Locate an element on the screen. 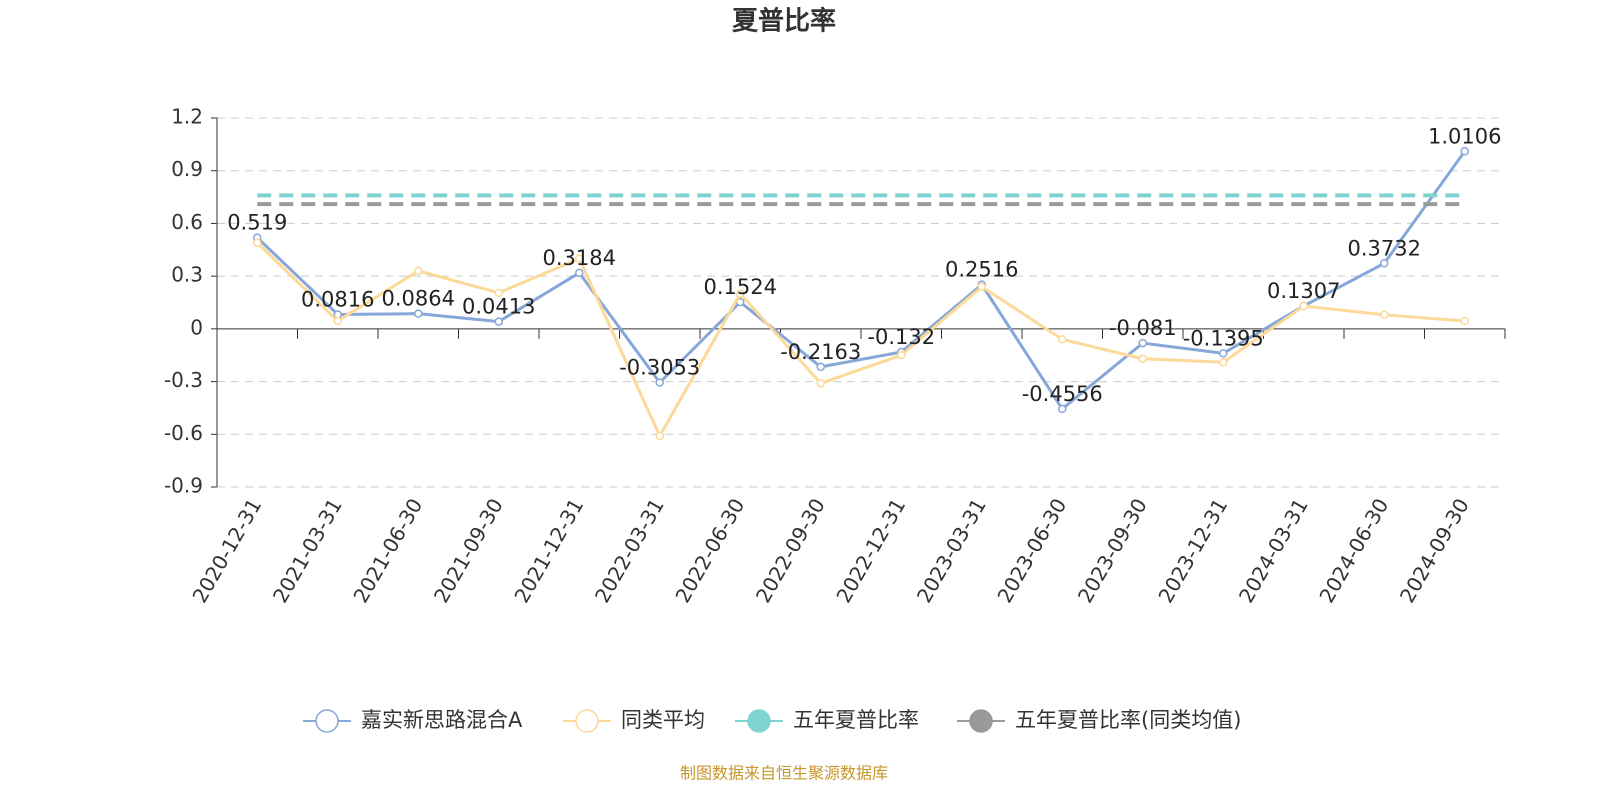  chart-title: 夏普比率 is located at coordinates (784, 21).